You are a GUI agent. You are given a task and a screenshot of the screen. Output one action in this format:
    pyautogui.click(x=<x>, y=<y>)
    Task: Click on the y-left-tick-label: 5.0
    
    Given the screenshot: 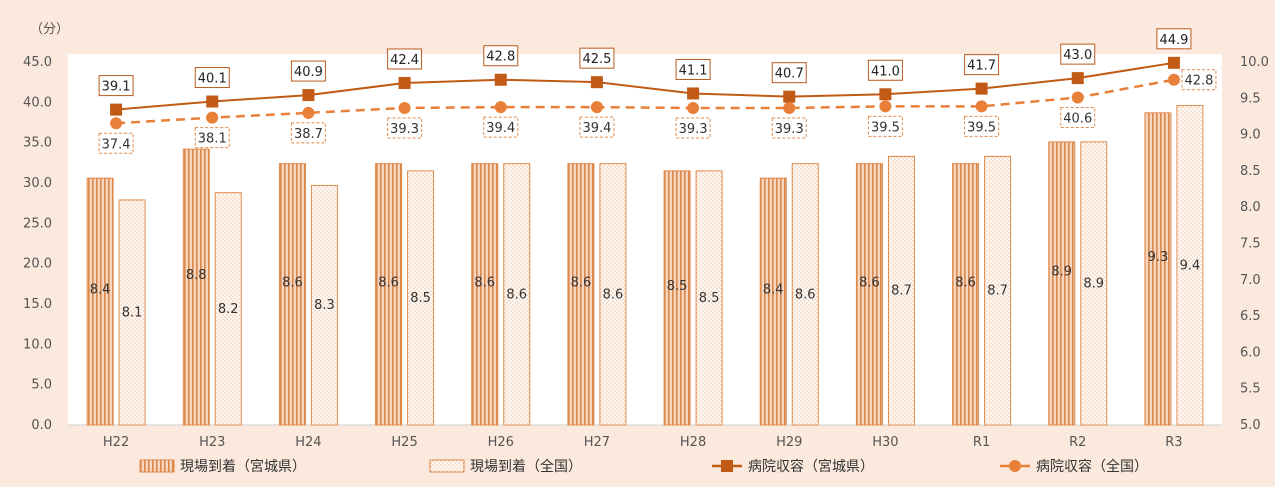 What is the action you would take?
    pyautogui.click(x=41, y=385)
    